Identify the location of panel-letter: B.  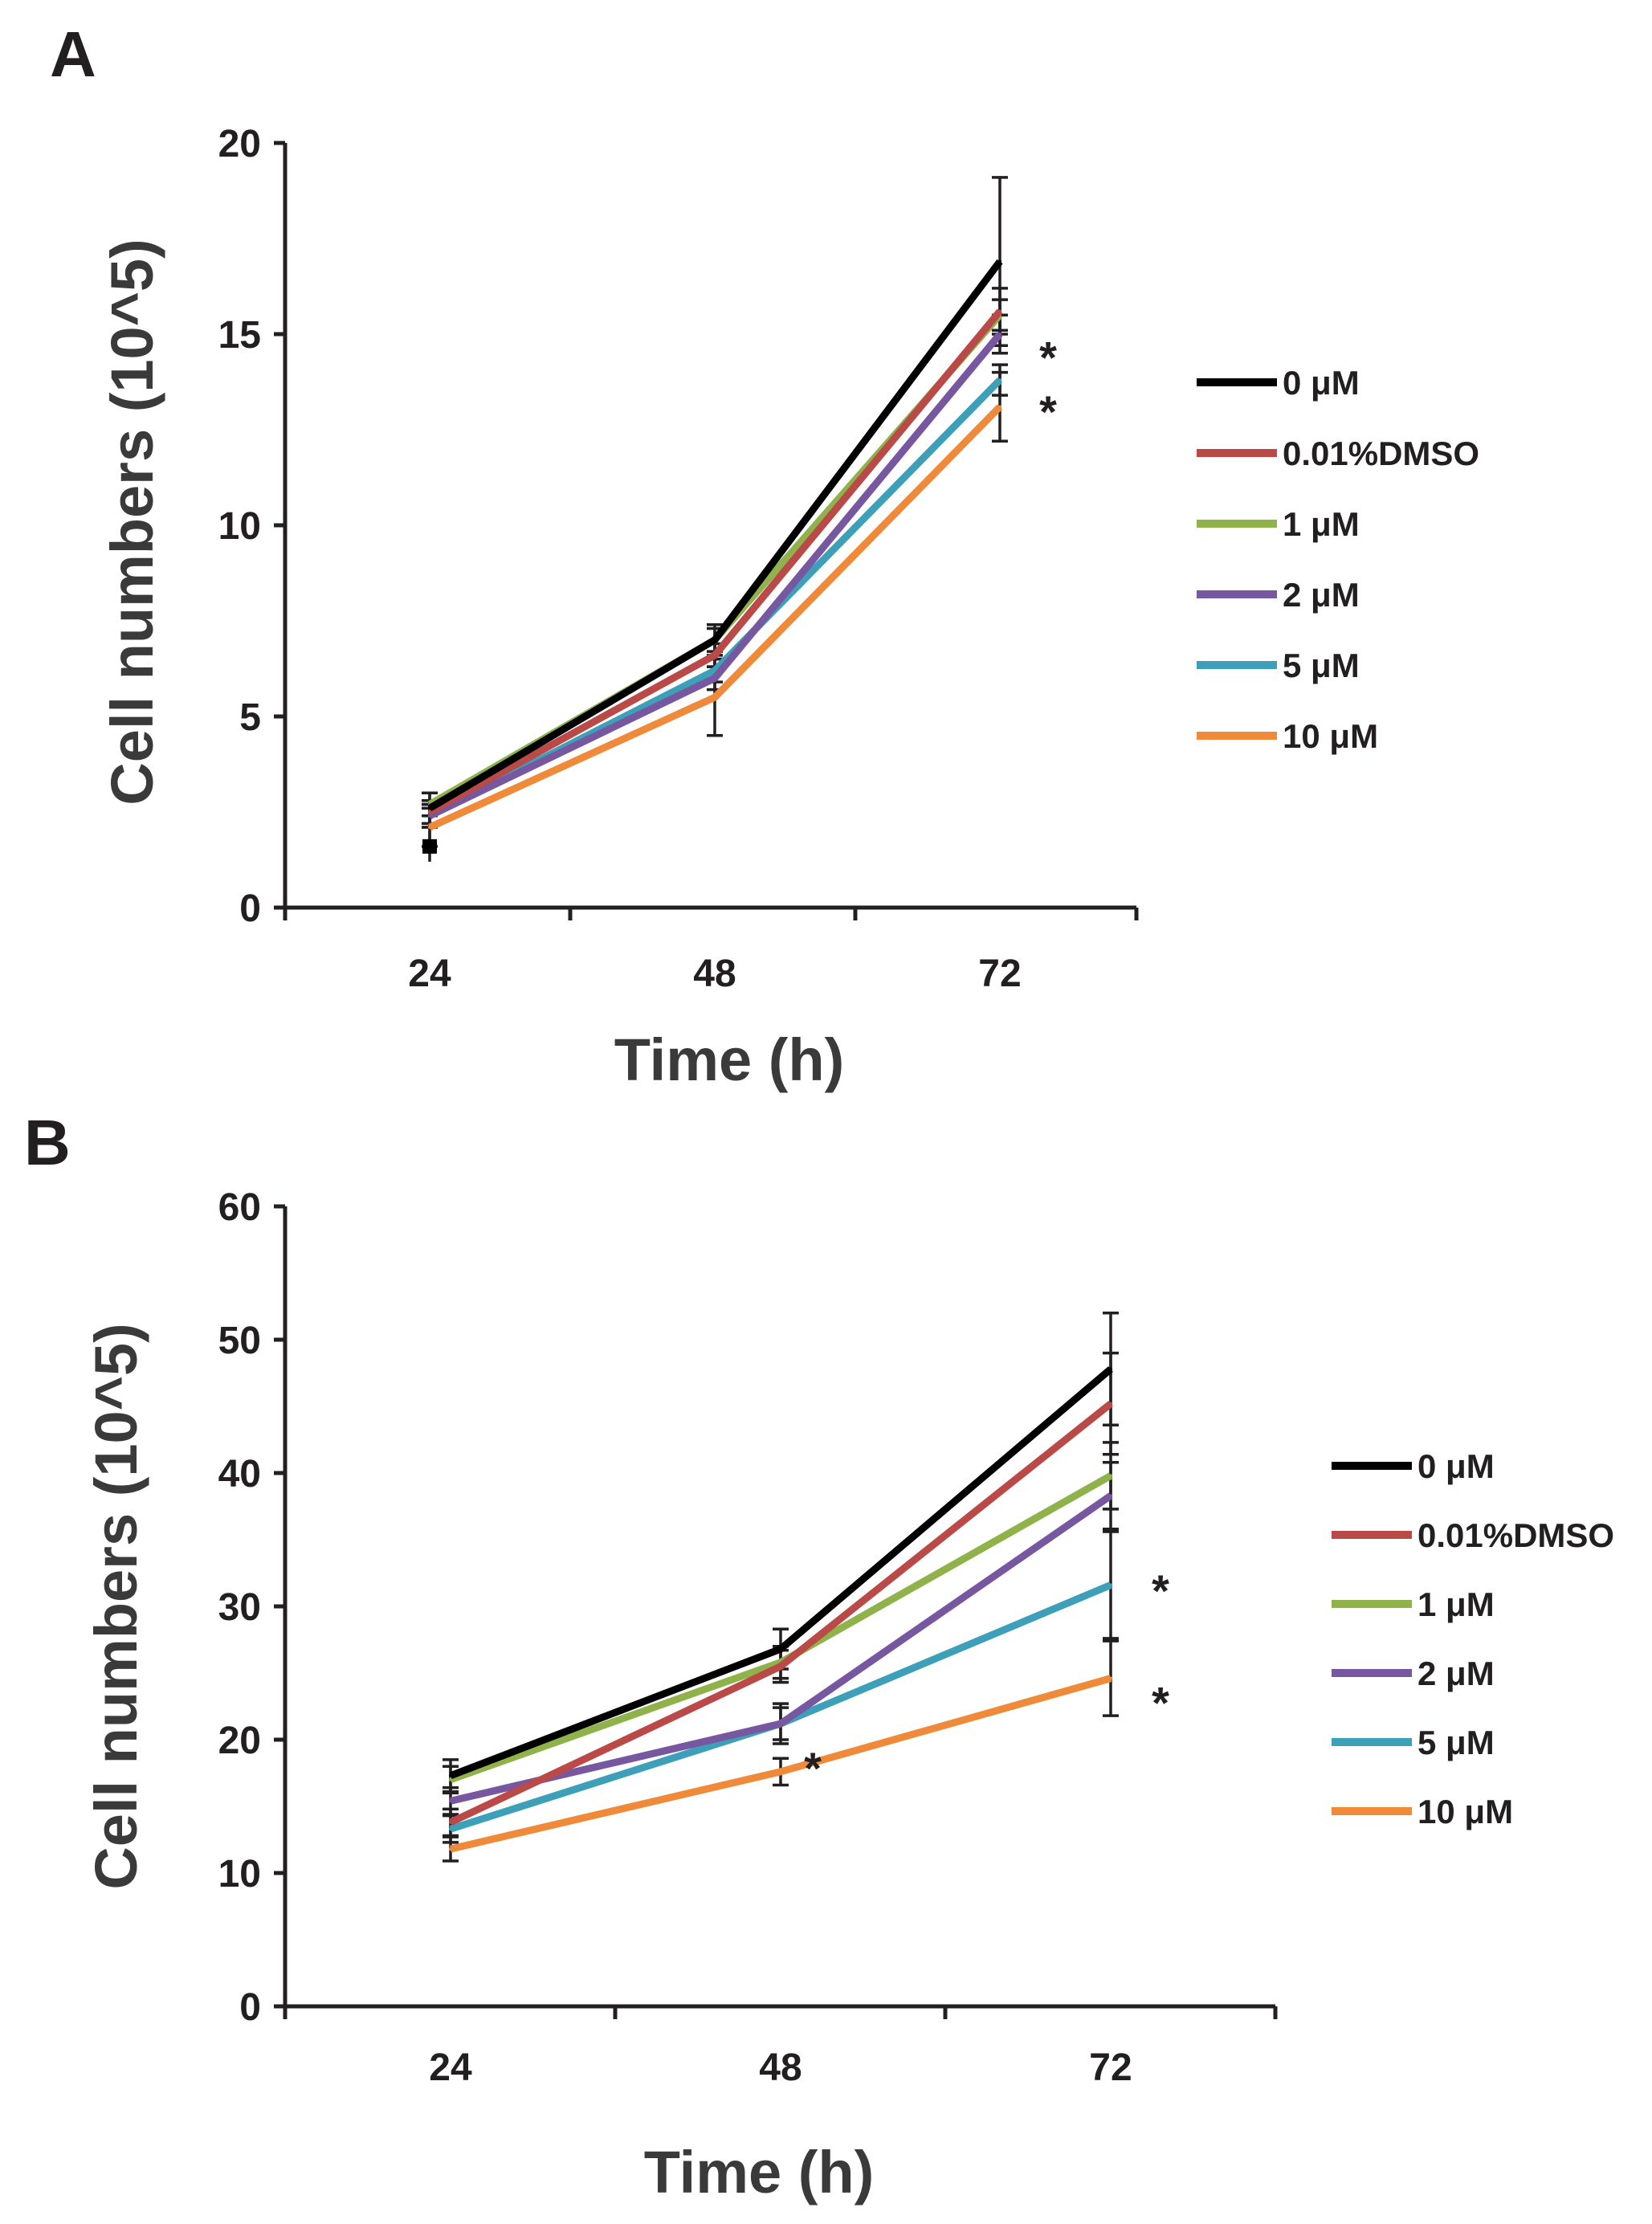
(47, 1142).